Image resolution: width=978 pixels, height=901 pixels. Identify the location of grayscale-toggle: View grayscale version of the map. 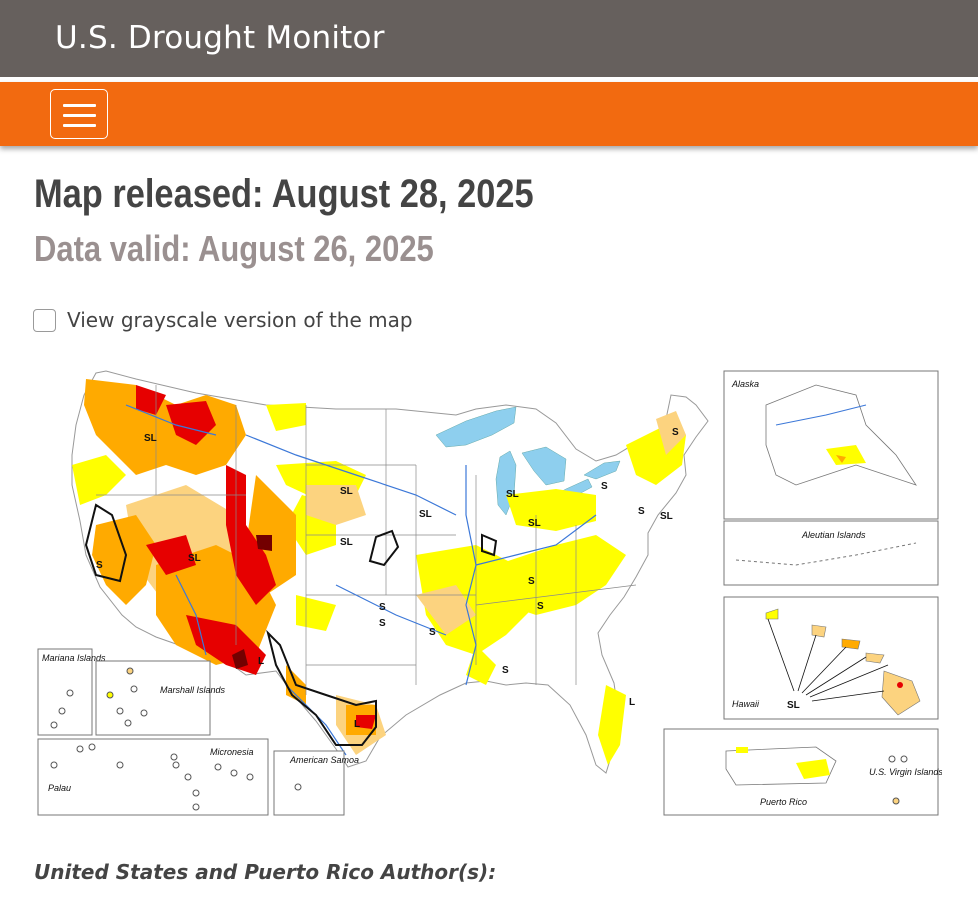
(223, 320).